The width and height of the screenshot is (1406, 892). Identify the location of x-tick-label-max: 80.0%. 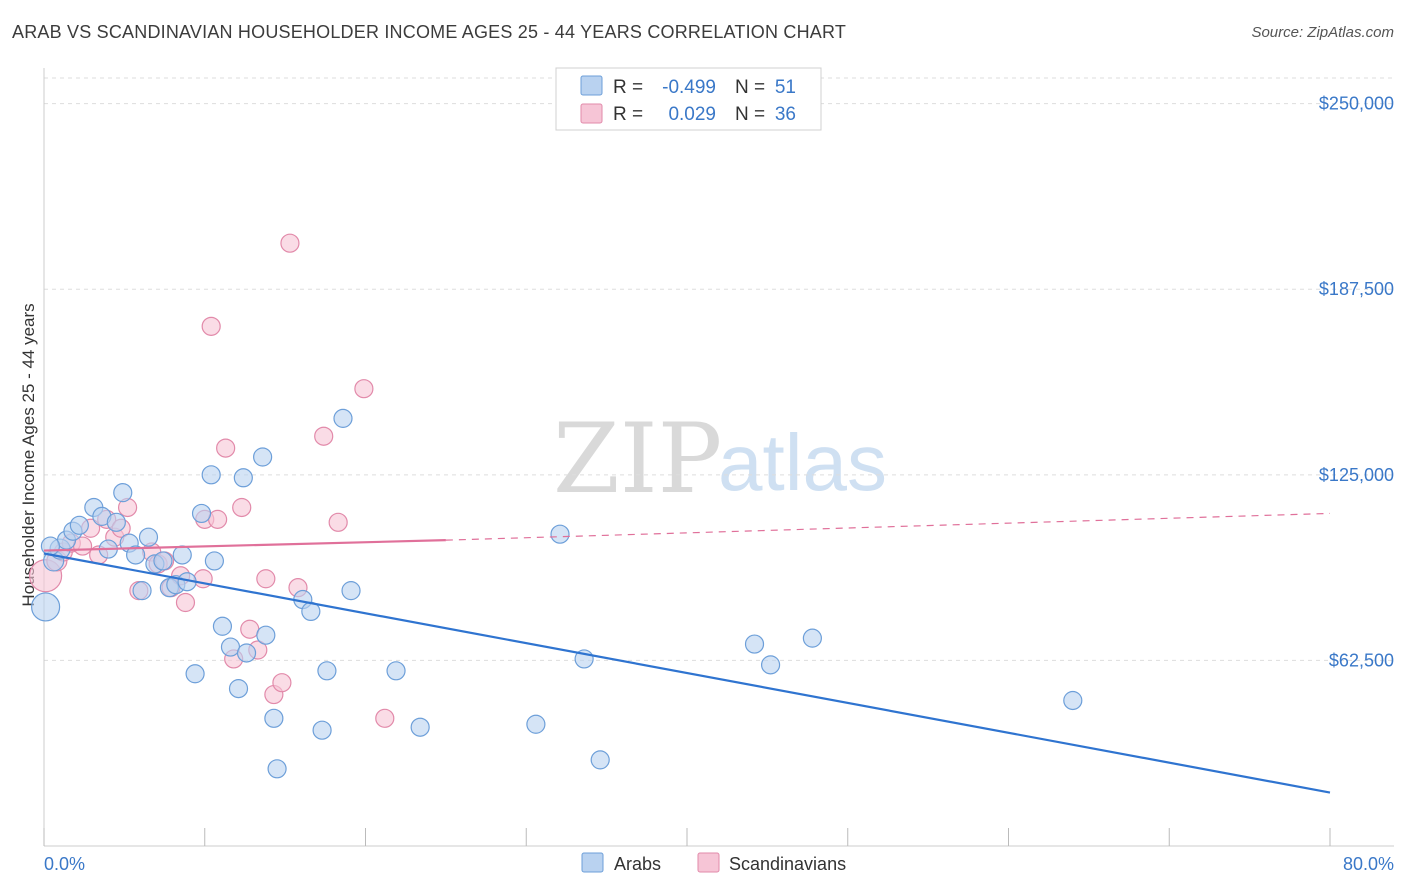
(1368, 864).